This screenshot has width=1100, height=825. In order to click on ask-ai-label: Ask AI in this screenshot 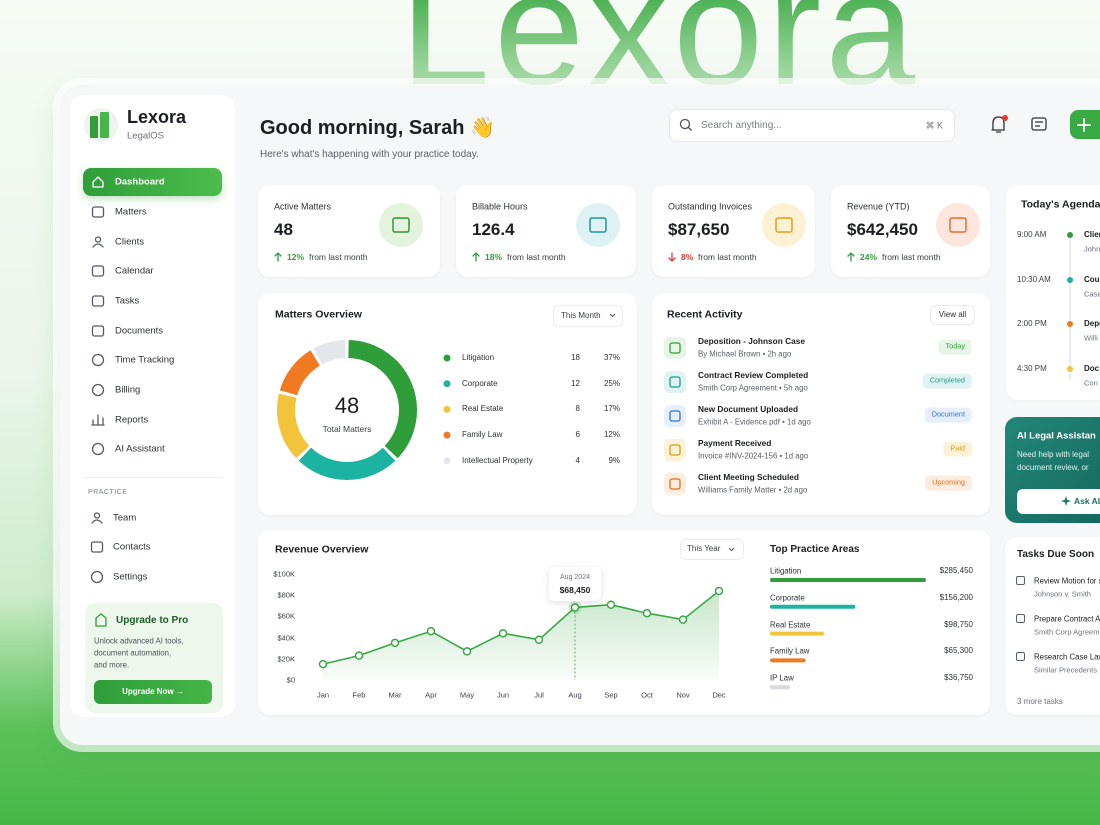, I will do `click(1087, 500)`.